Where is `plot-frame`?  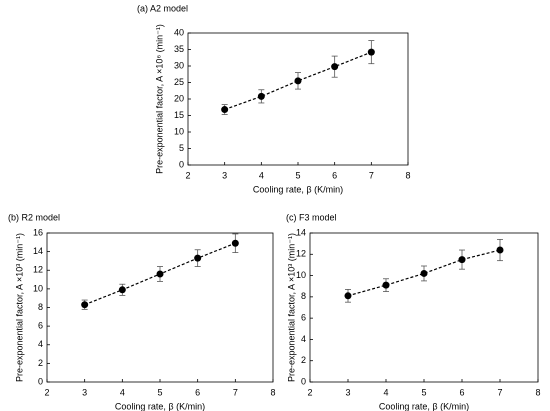
plot-frame is located at coordinates (298, 99).